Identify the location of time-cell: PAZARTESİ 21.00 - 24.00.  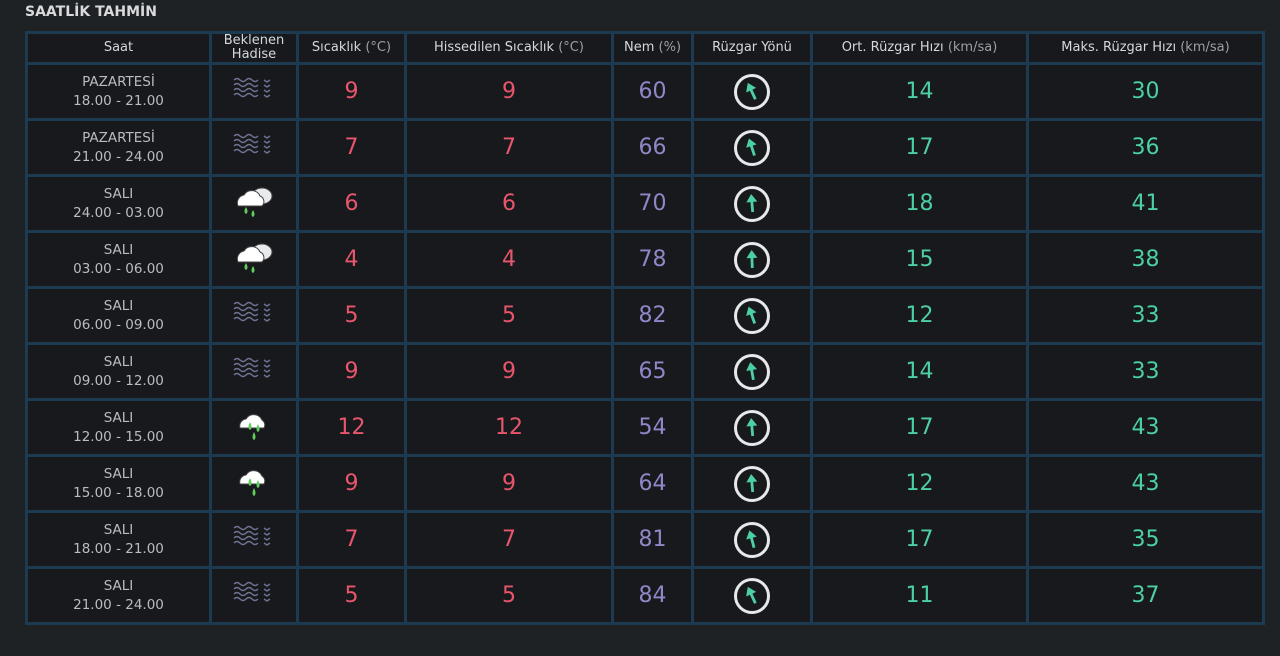
(118, 147).